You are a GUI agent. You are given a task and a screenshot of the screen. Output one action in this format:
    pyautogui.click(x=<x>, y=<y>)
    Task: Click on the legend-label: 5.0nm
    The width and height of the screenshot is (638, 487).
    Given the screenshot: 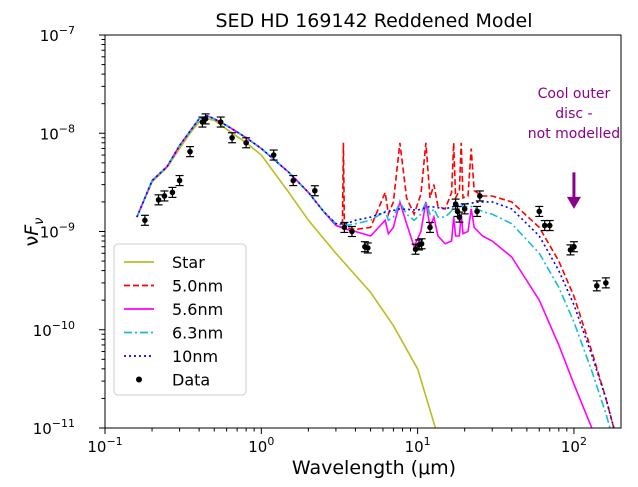 What is the action you would take?
    pyautogui.click(x=197, y=286)
    